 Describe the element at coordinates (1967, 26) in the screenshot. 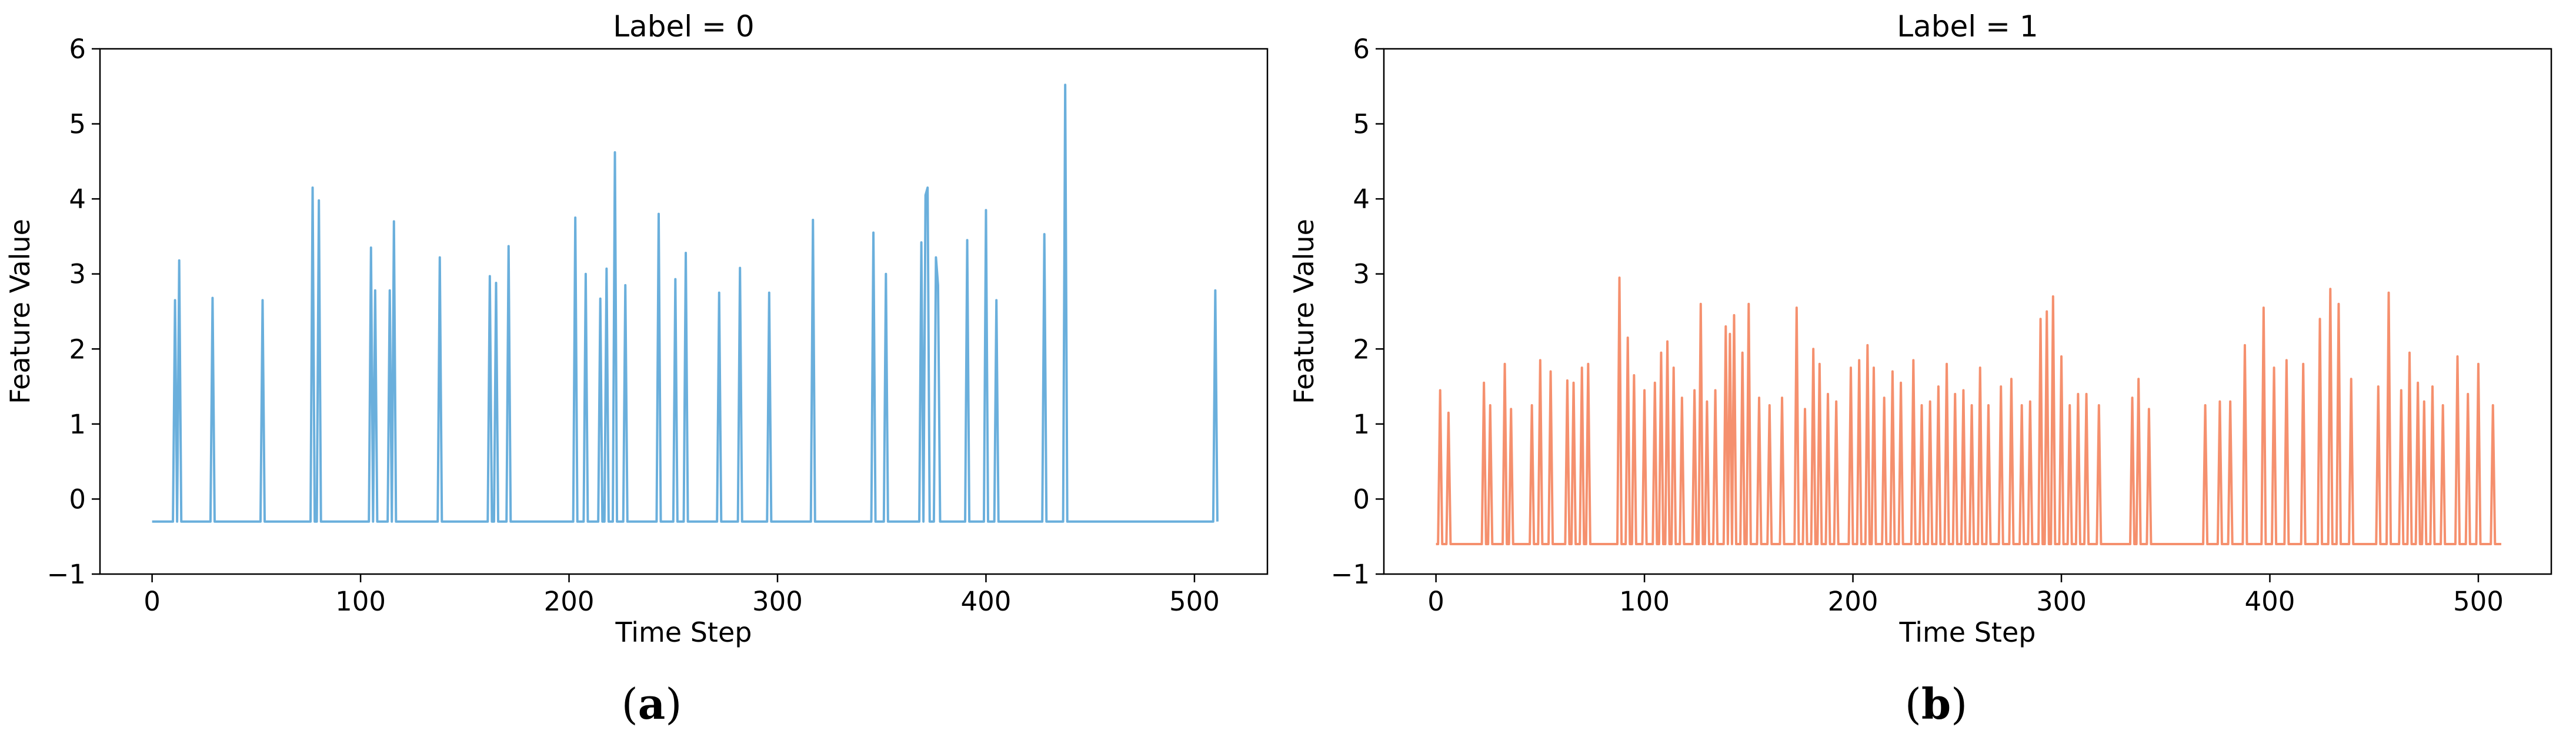

I see `chart-title: Label = 1` at that location.